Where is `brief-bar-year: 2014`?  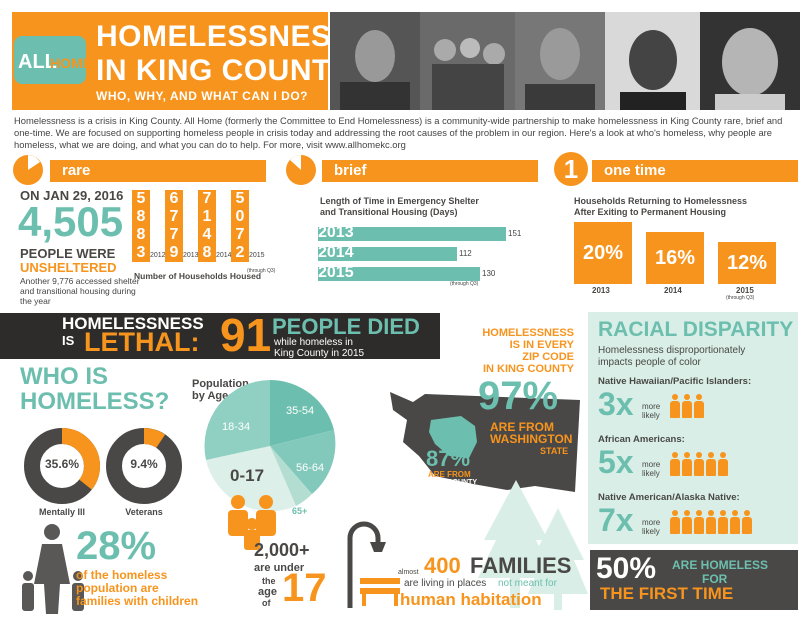 brief-bar-year: 2014 is located at coordinates (336, 252).